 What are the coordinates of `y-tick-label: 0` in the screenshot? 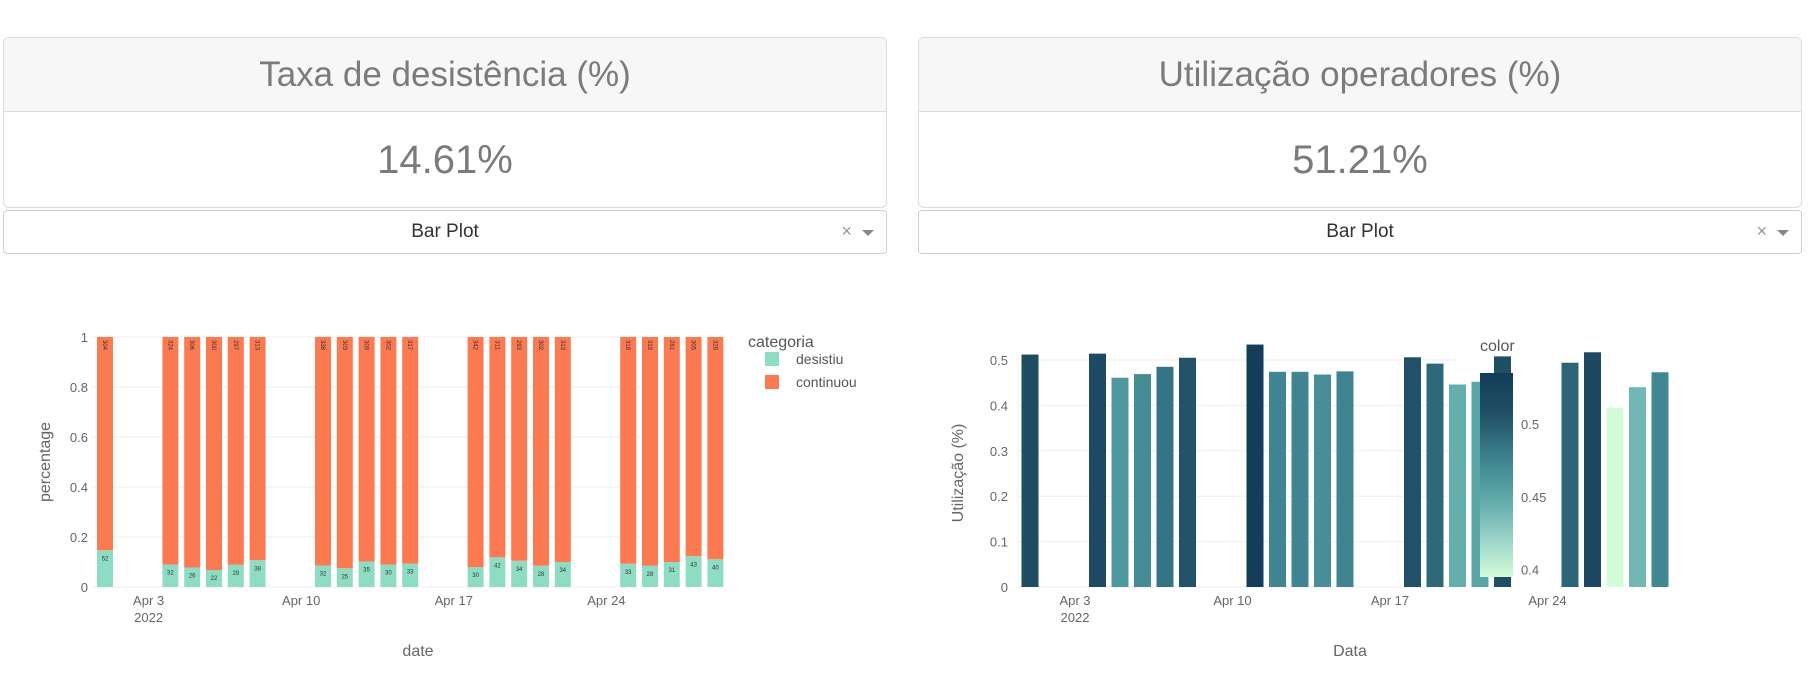 It's located at (1004, 587).